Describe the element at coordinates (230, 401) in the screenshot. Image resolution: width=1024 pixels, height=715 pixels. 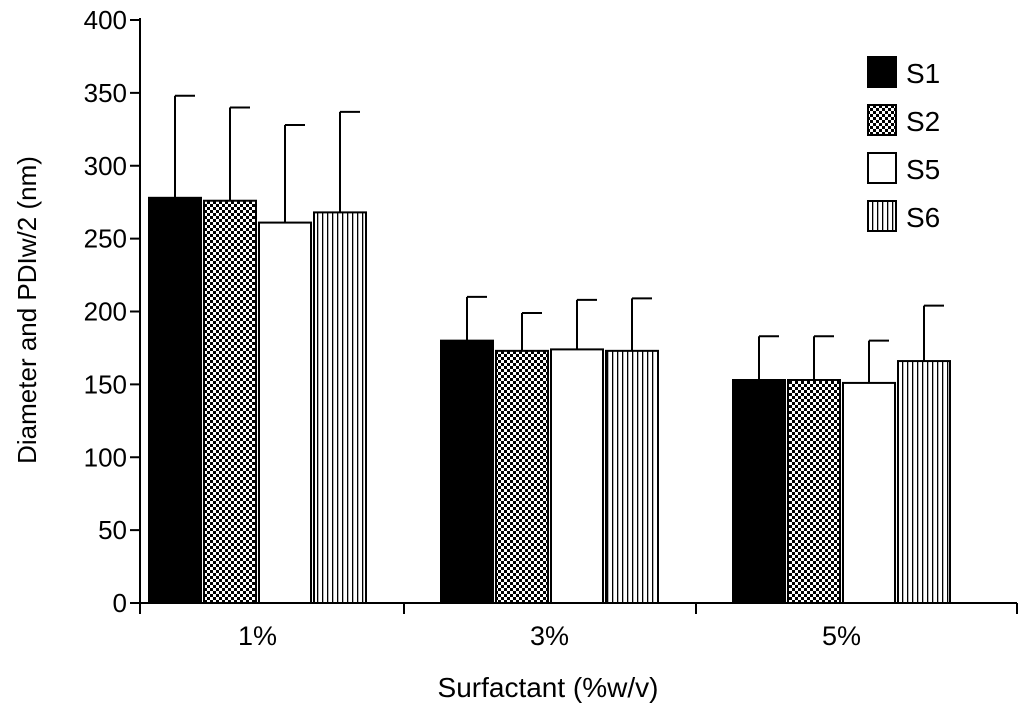
I see `bar-s2-1pct` at that location.